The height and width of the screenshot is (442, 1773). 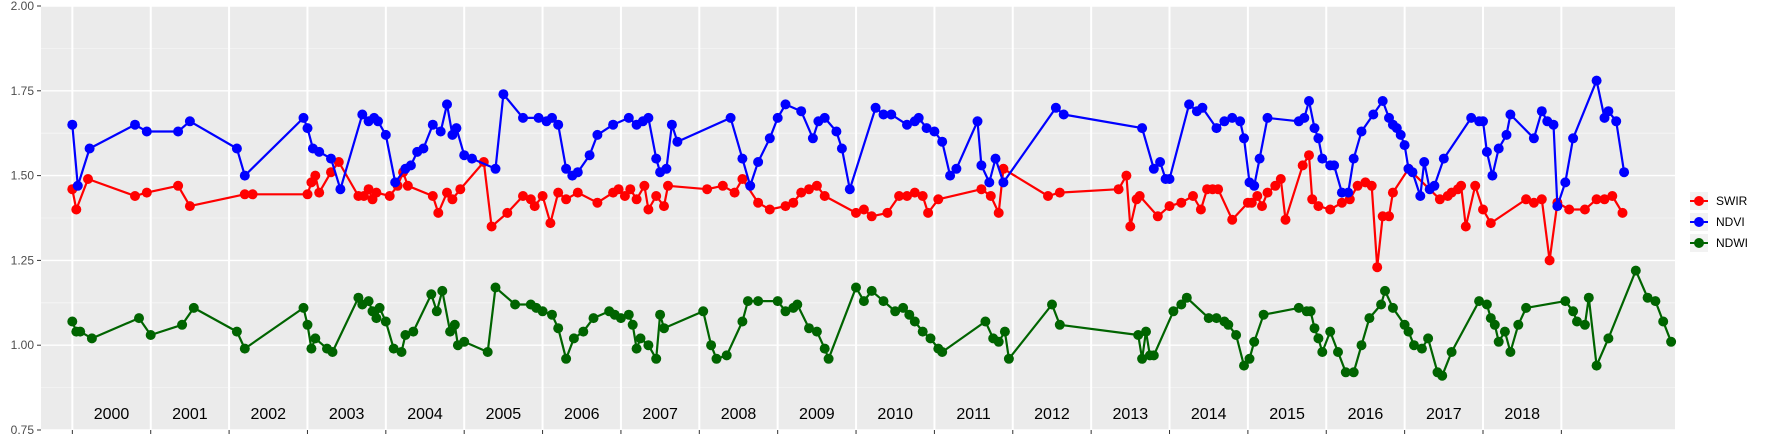 I want to click on year-label: 2005, so click(x=504, y=414).